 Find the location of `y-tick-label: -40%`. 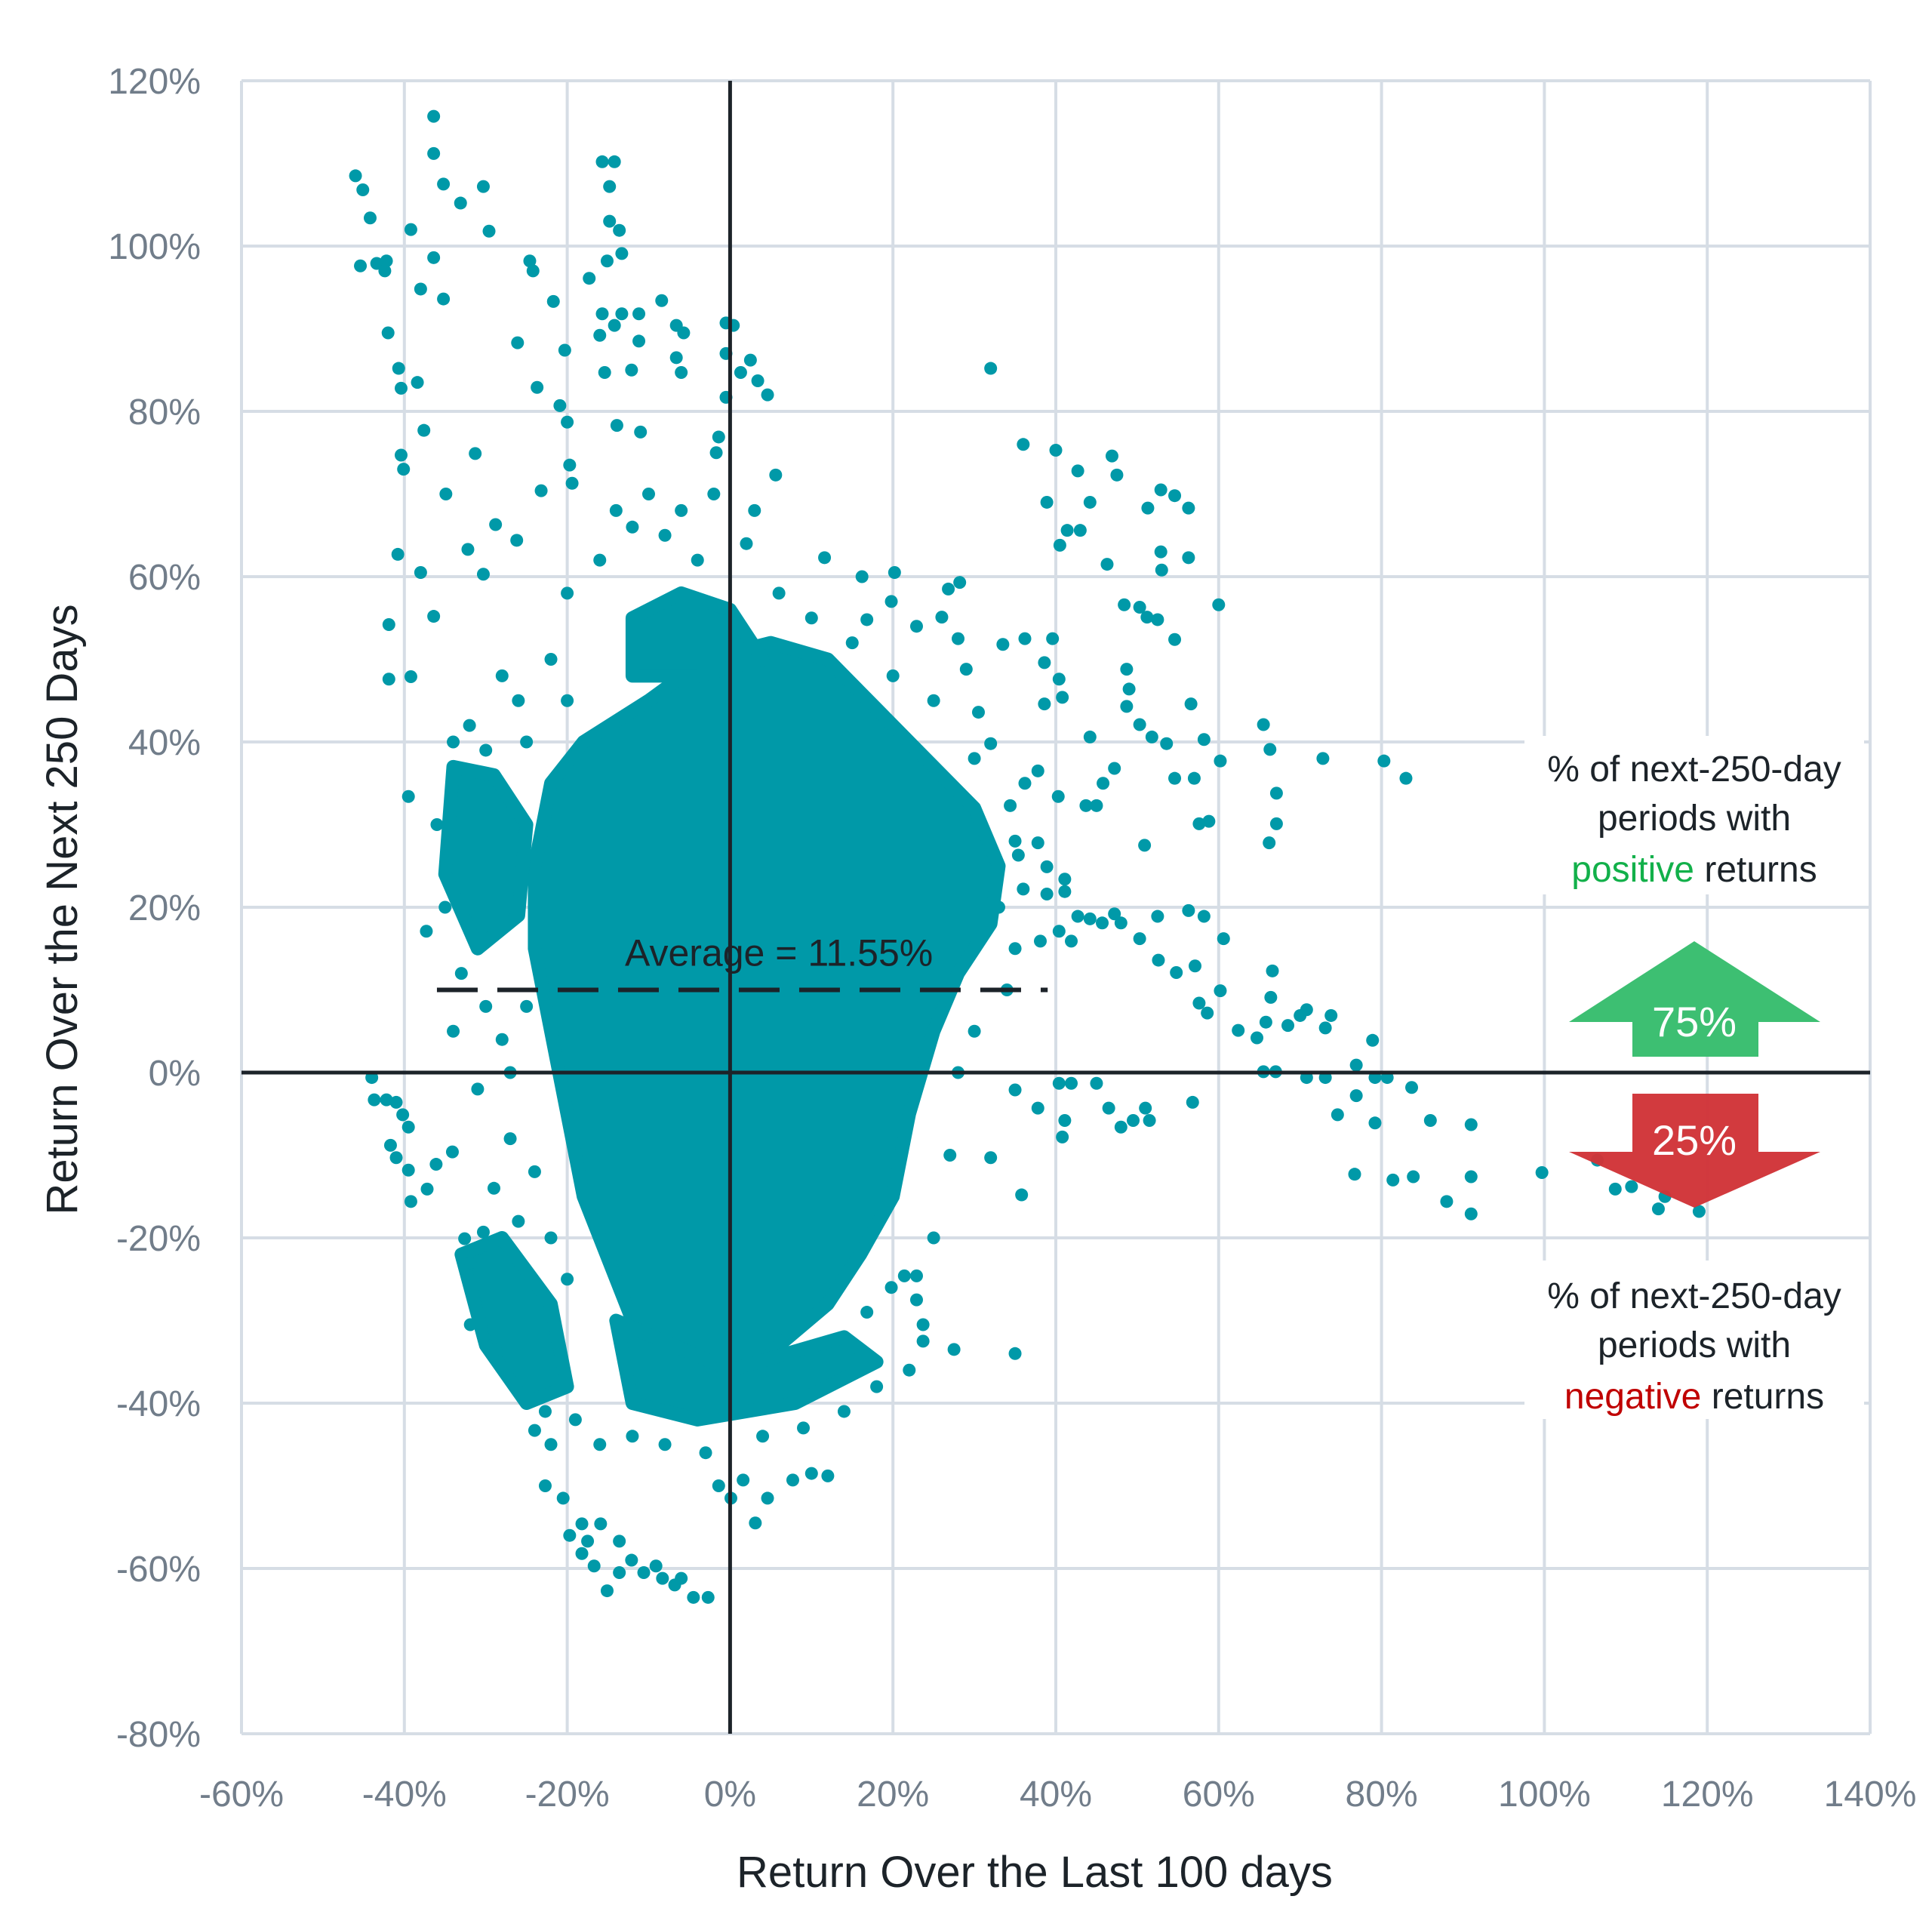

y-tick-label: -40% is located at coordinates (158, 1404).